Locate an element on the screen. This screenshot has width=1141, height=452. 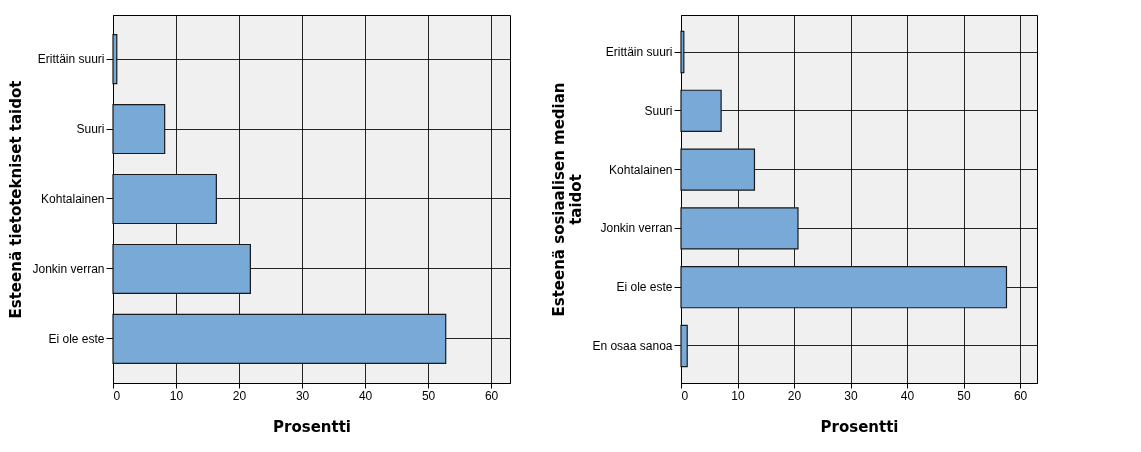
y-axis-title: Esteenä tietotekniset taidot is located at coordinates (16, 199).